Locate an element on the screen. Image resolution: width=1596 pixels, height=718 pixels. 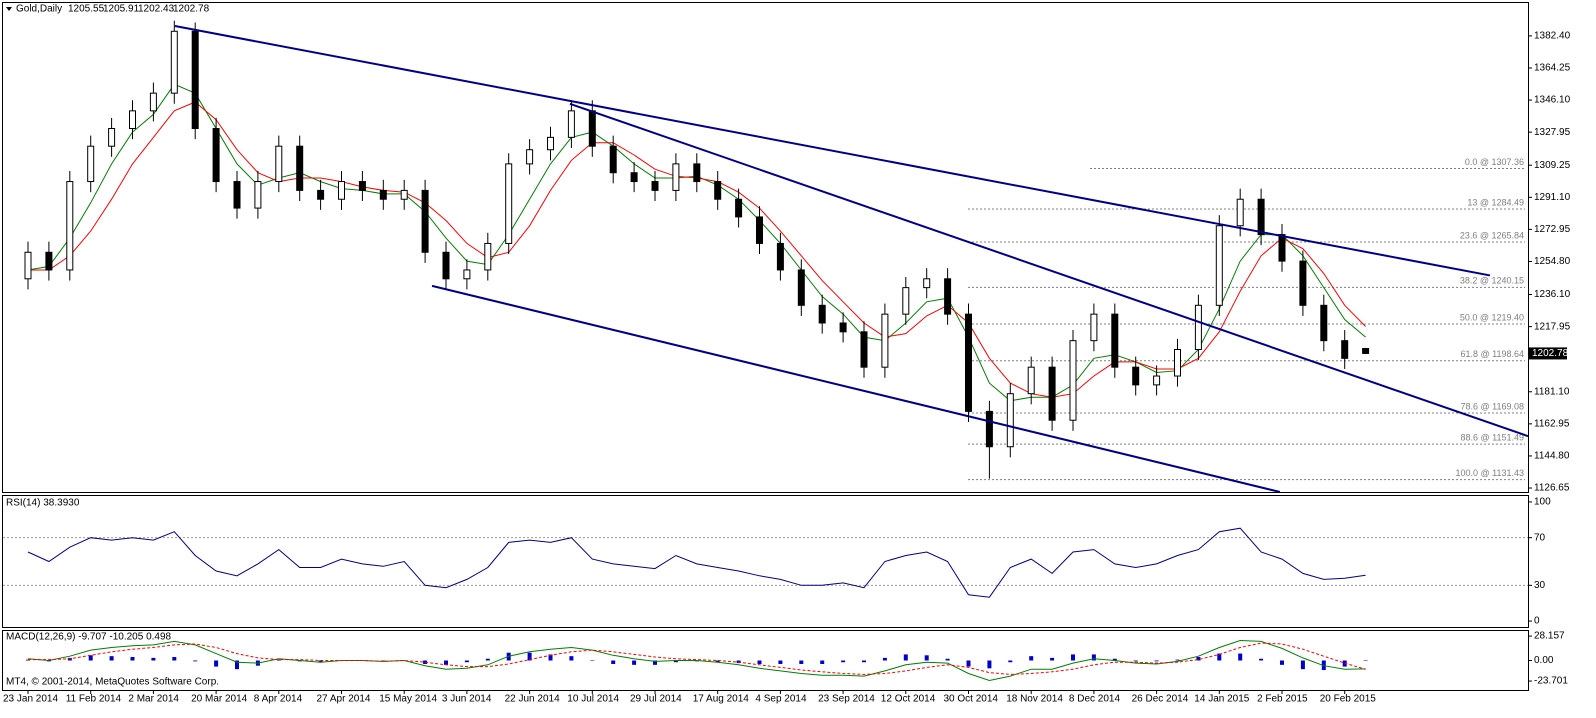
y-tick-label: 1346.10 is located at coordinates (1552, 100).